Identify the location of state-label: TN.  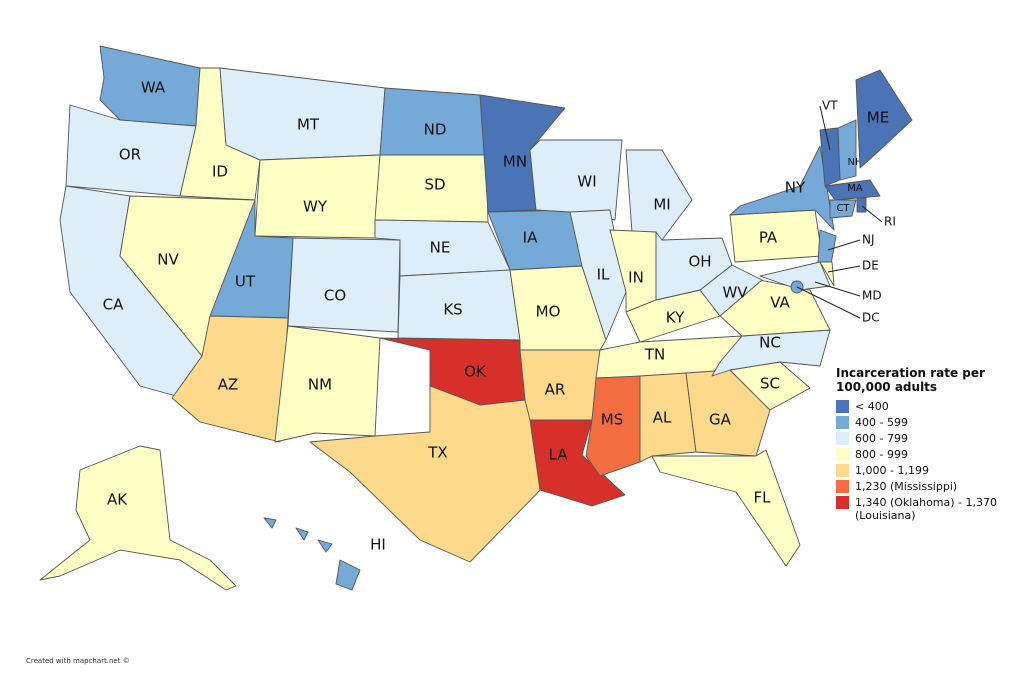
(654, 355).